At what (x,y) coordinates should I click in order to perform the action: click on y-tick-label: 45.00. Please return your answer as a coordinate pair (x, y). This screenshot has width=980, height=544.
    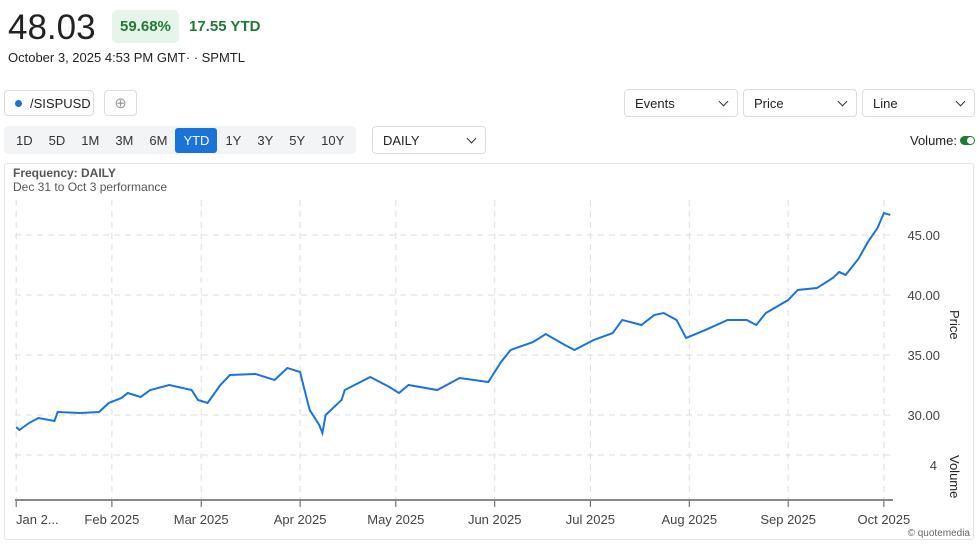
    Looking at the image, I should click on (923, 235).